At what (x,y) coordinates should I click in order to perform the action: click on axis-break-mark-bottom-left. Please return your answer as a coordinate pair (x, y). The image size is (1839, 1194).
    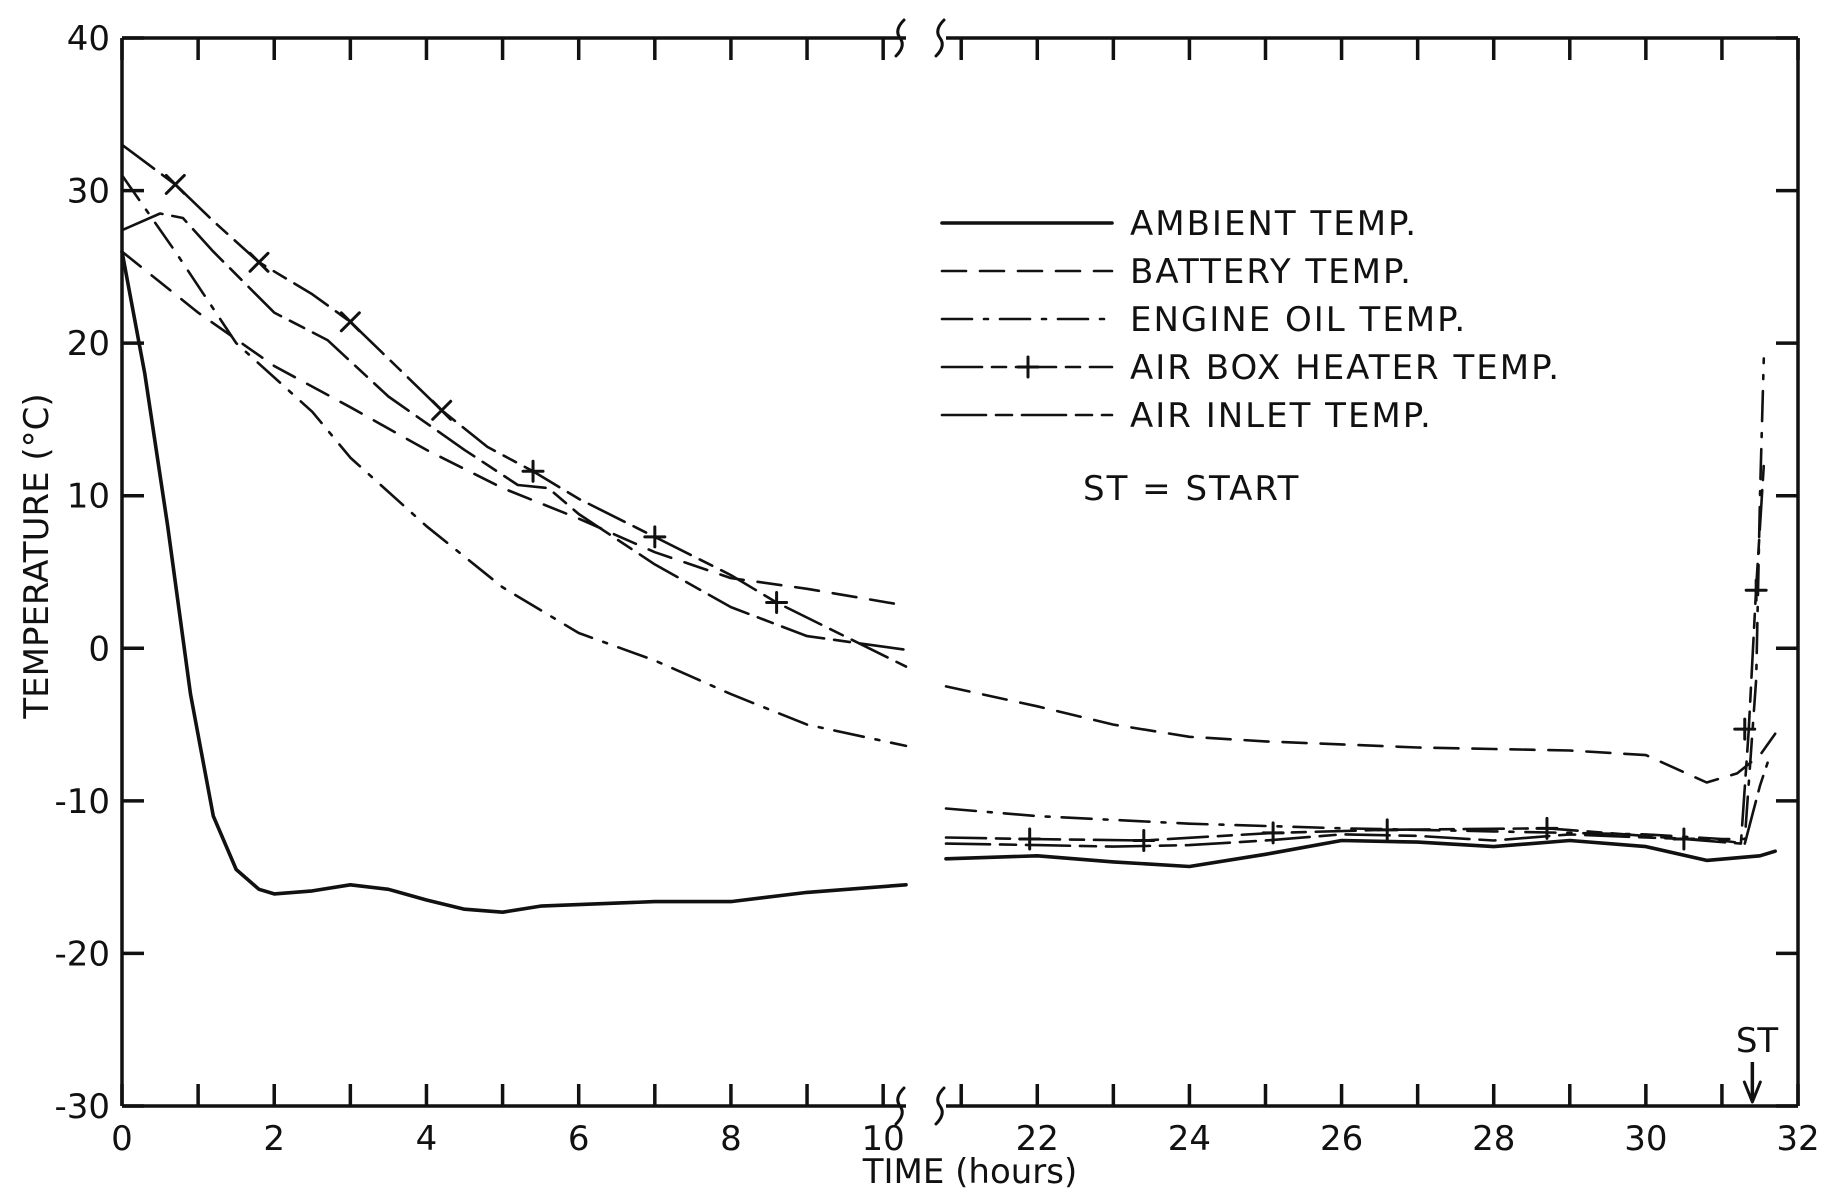
    Looking at the image, I should click on (900, 1106).